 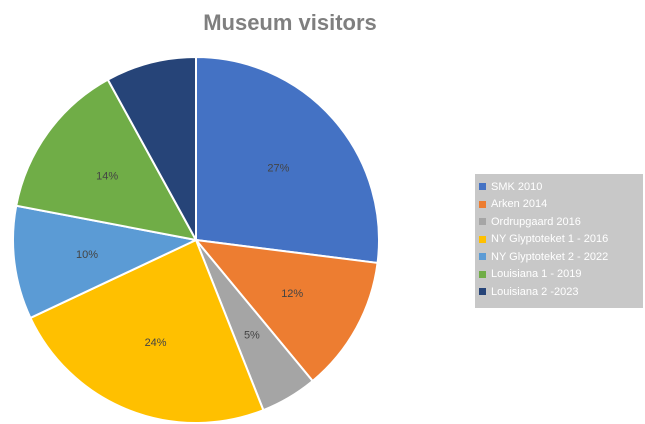 I want to click on legend-label: NY Glyptoteket 1 - 2016, so click(x=550, y=239).